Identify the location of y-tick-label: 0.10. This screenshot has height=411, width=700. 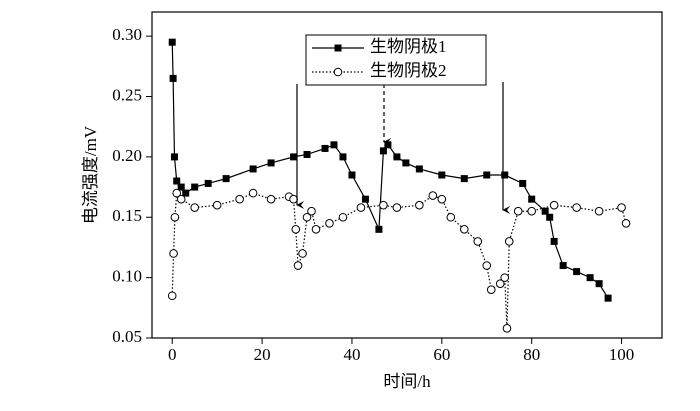
(127, 276).